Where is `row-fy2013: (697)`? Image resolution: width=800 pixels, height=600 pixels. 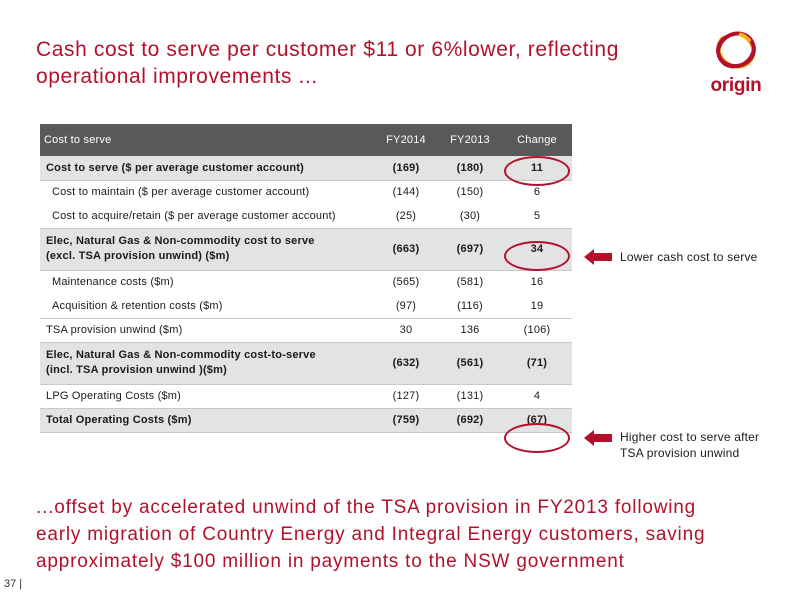 row-fy2013: (697) is located at coordinates (470, 249).